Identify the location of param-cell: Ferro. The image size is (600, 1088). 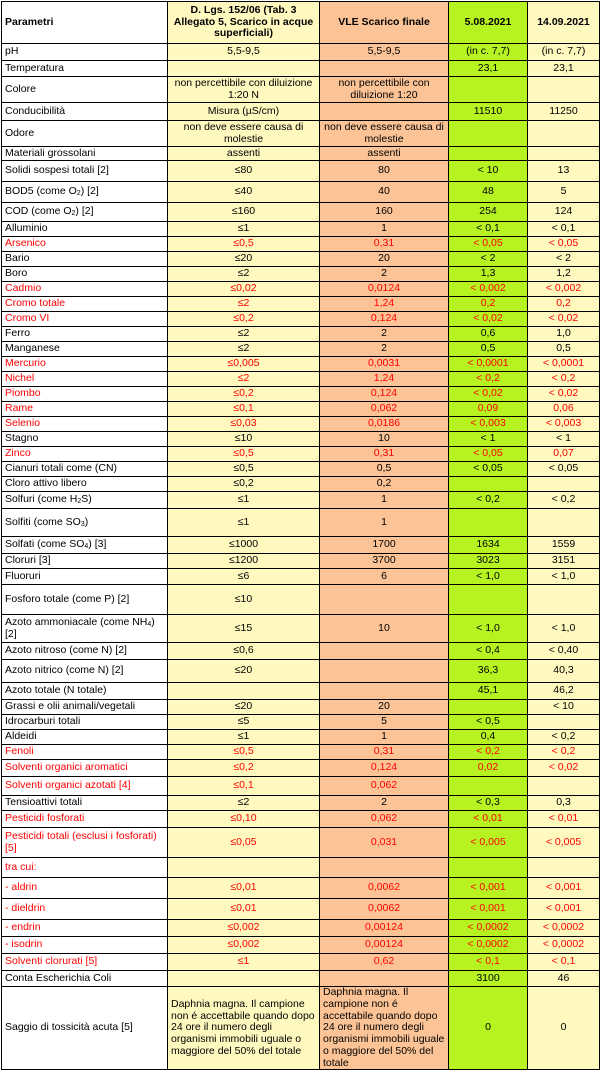
(84, 334).